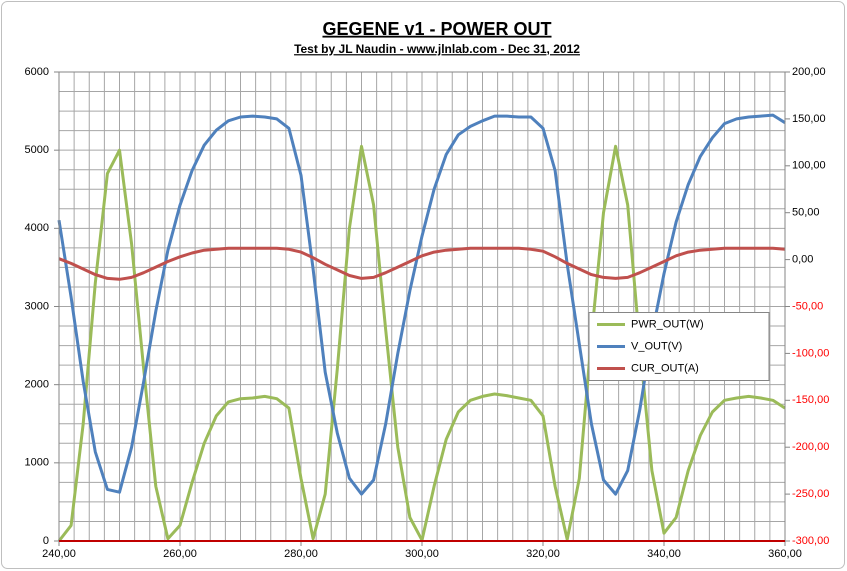 Image resolution: width=847 pixels, height=571 pixels. What do you see at coordinates (785, 554) in the screenshot?
I see `x-tick-label: 360,00` at bounding box center [785, 554].